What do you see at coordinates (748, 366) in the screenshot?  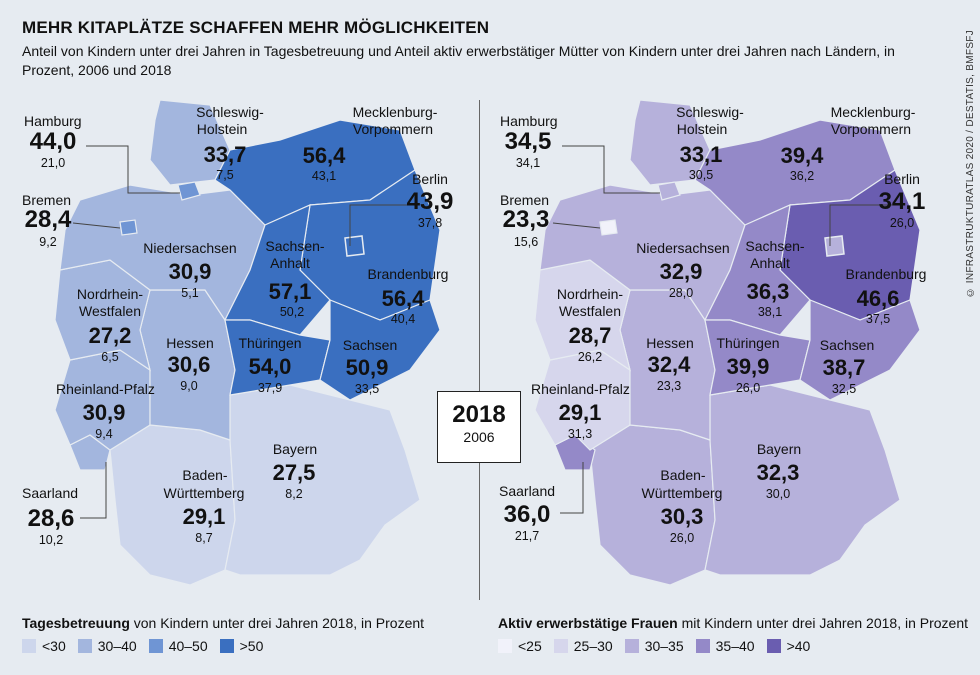 I see `right-value-2018-thueringen: 39,9` at bounding box center [748, 366].